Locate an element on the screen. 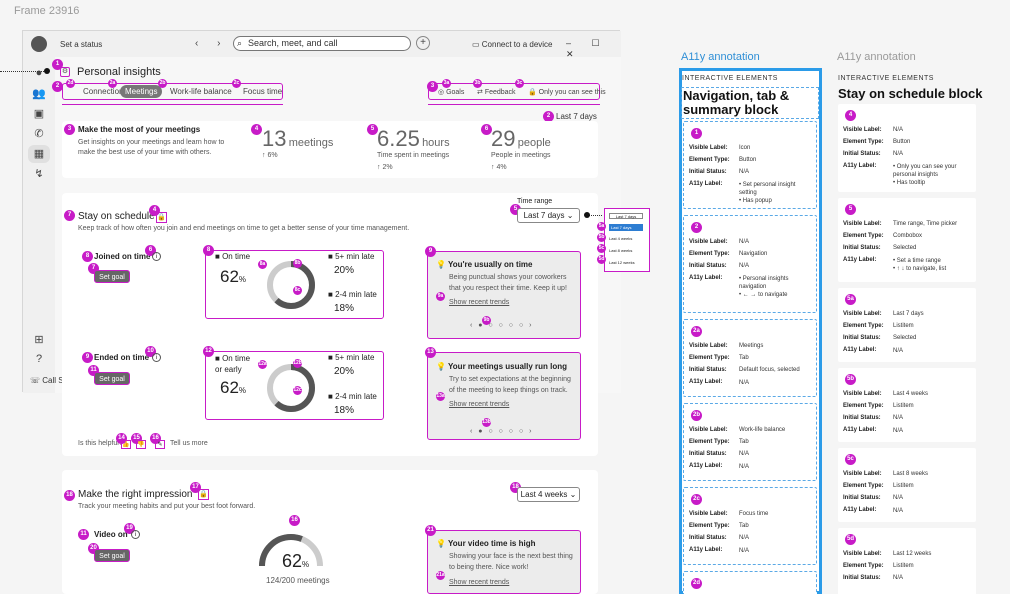 This screenshot has height=594, width=1010. annotation-row-value: Default focus, selected is located at coordinates (769, 370).